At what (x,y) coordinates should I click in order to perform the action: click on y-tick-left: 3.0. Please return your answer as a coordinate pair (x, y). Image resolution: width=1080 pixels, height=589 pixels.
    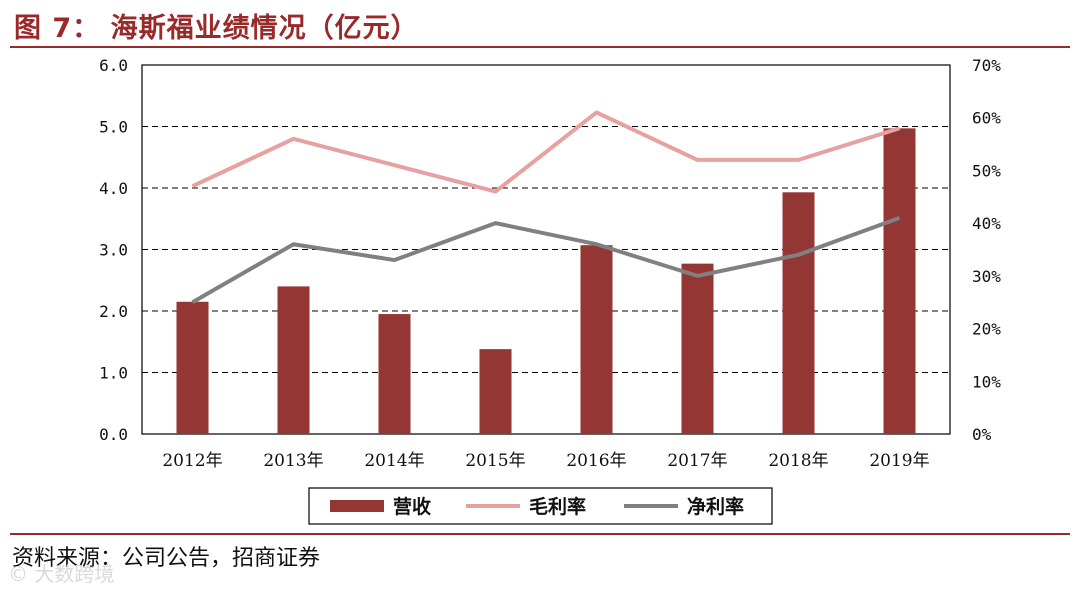
    Looking at the image, I should click on (113, 250).